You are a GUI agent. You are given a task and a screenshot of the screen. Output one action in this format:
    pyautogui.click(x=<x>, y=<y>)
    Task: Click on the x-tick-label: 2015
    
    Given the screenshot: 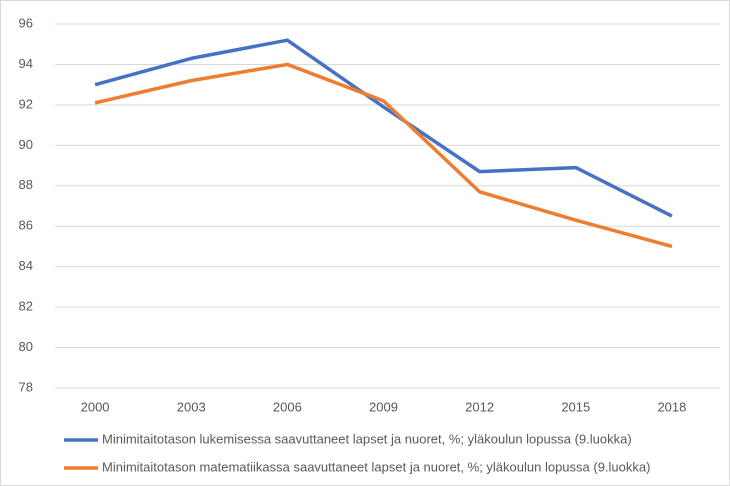 What is the action you would take?
    pyautogui.click(x=575, y=406)
    